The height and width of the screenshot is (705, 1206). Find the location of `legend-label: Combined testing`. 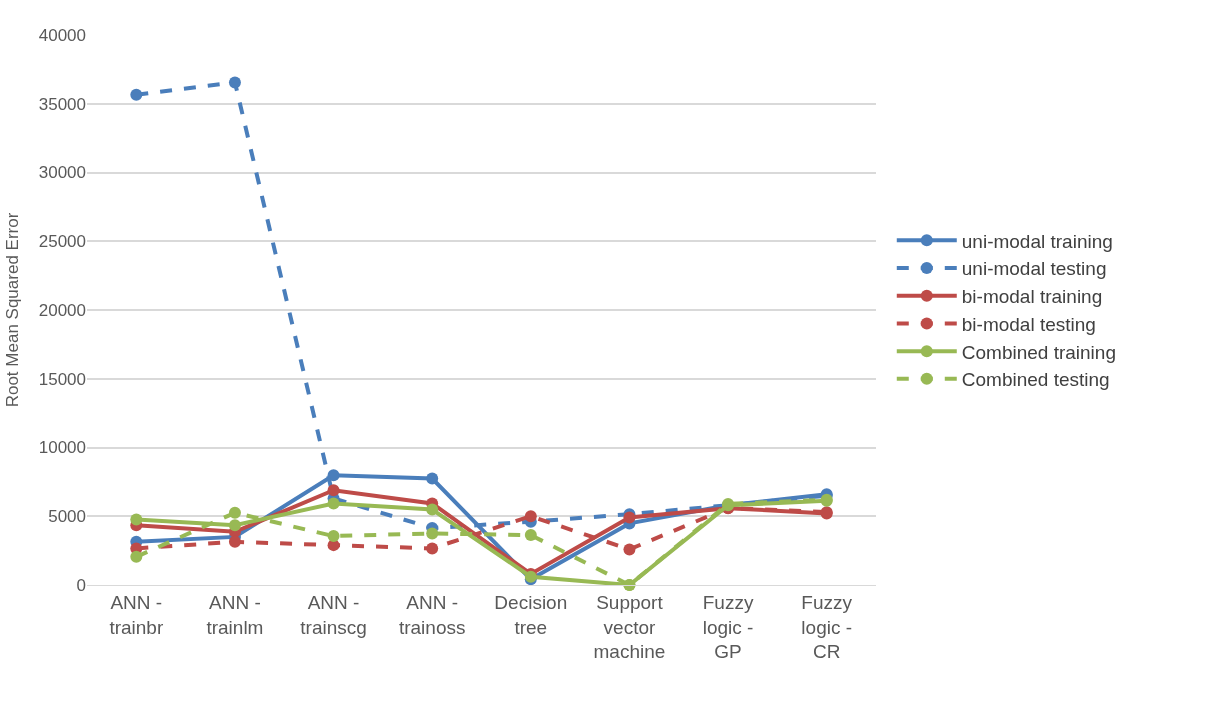

legend-label: Combined testing is located at coordinates (1035, 380).